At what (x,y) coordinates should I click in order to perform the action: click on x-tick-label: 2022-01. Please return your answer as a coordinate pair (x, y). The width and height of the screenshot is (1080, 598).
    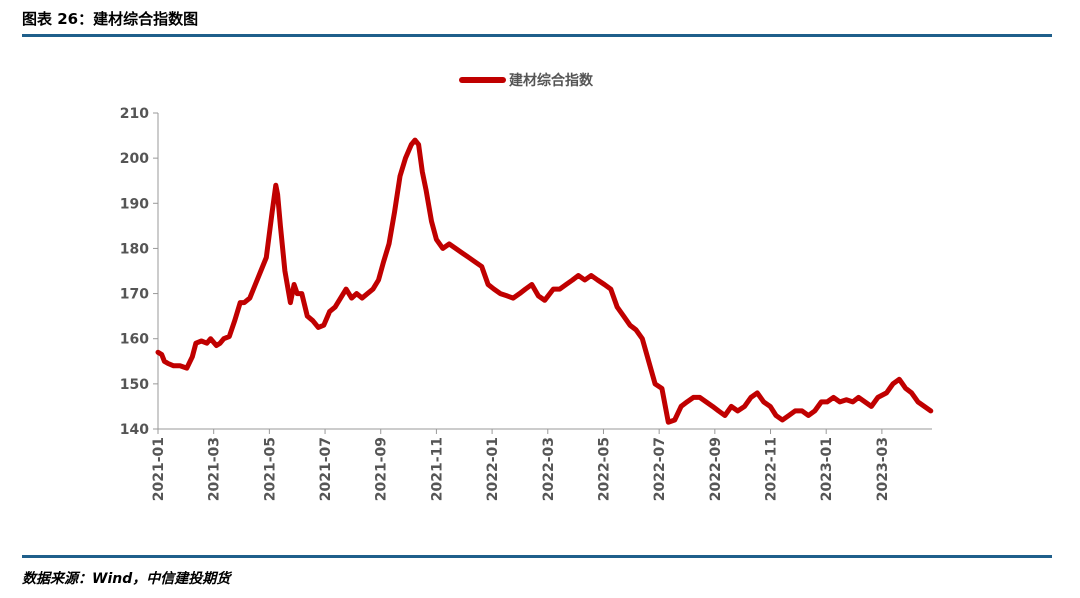
    Looking at the image, I should click on (493, 469).